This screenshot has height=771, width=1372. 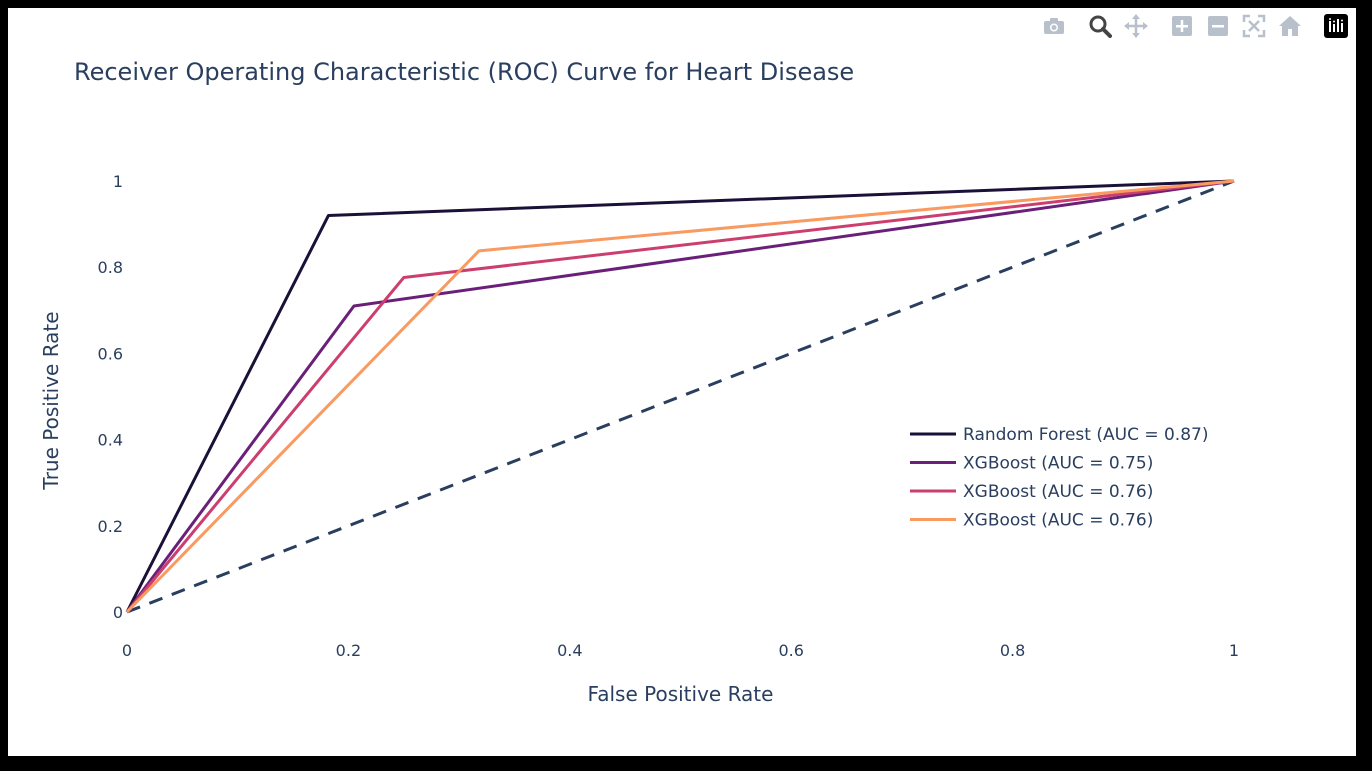 What do you see at coordinates (348, 650) in the screenshot?
I see `x-tick-label: 0.2` at bounding box center [348, 650].